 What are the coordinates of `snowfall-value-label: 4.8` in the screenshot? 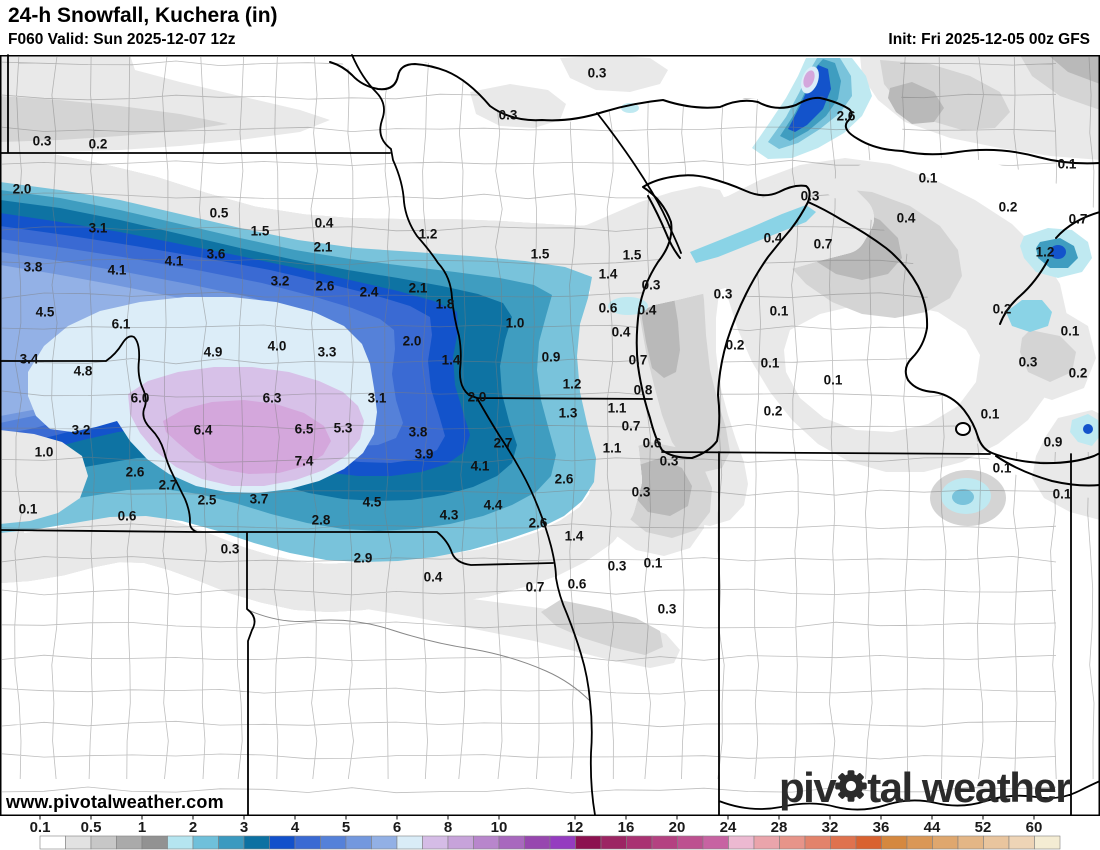 It's located at (83, 371).